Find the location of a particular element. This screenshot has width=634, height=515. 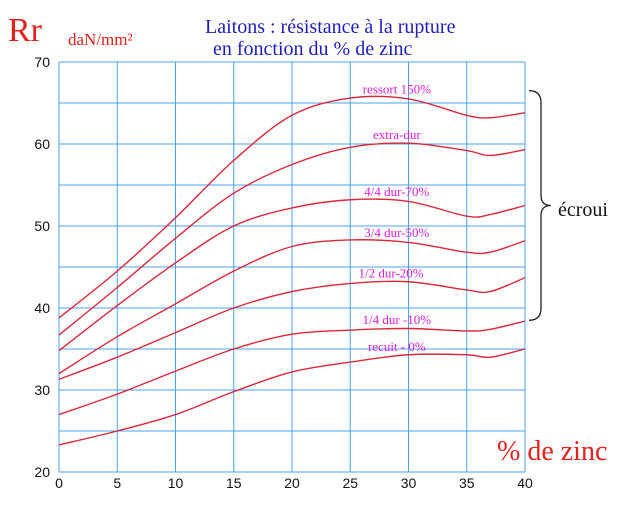

curve-label: extra-dur is located at coordinates (397, 134).